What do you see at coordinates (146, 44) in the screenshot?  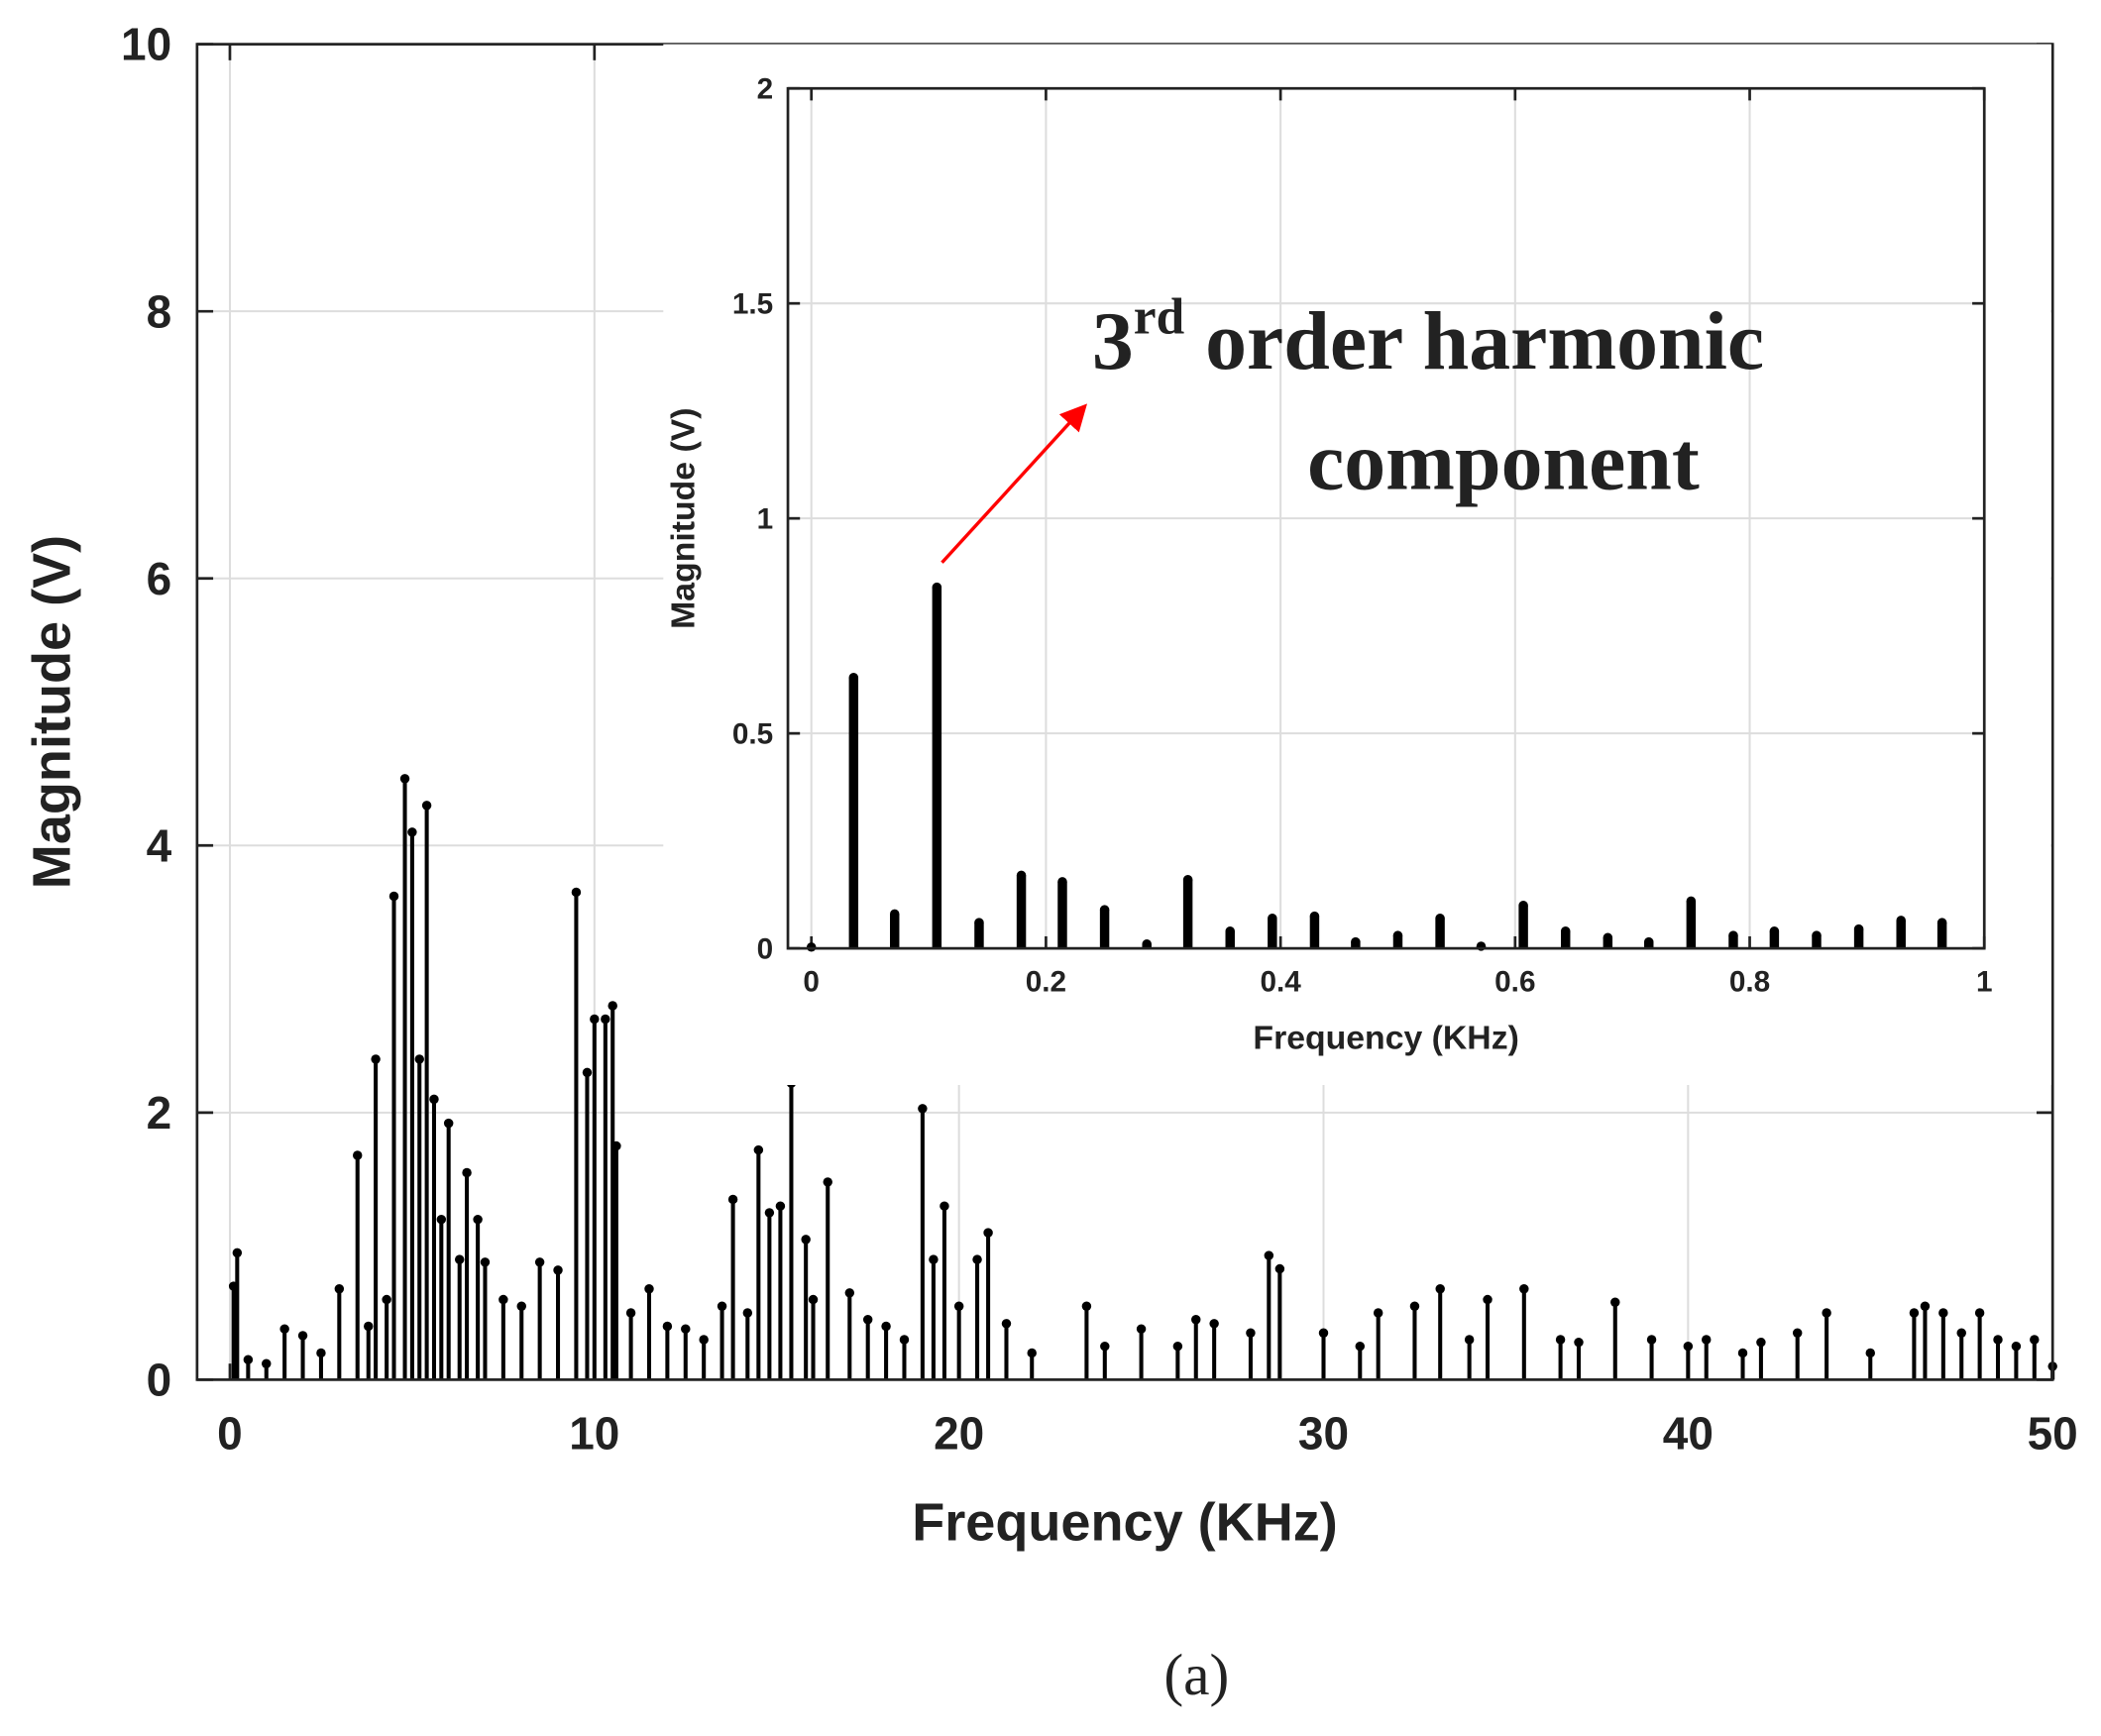 I see `y-tick-label: 10` at bounding box center [146, 44].